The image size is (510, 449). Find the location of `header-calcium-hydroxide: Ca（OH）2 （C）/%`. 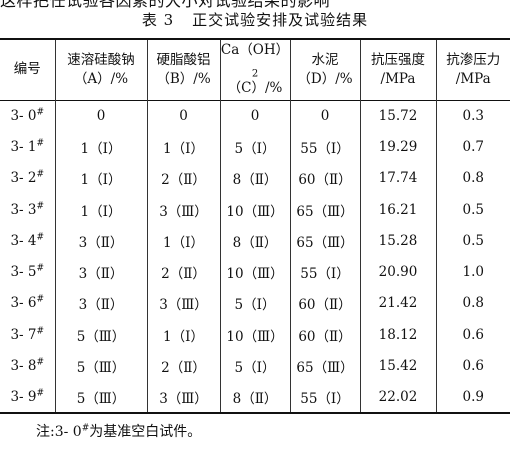

header-calcium-hydroxide: Ca（OH）2 （C）/% is located at coordinates (254, 69).